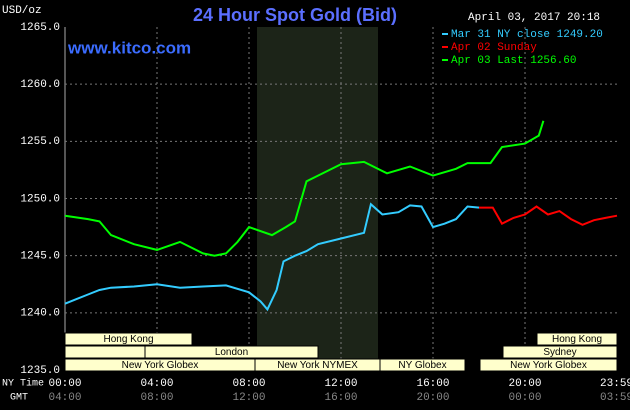 The height and width of the screenshot is (410, 630). What do you see at coordinates (64, 384) in the screenshot?
I see `x-tick-label: 00:00` at bounding box center [64, 384].